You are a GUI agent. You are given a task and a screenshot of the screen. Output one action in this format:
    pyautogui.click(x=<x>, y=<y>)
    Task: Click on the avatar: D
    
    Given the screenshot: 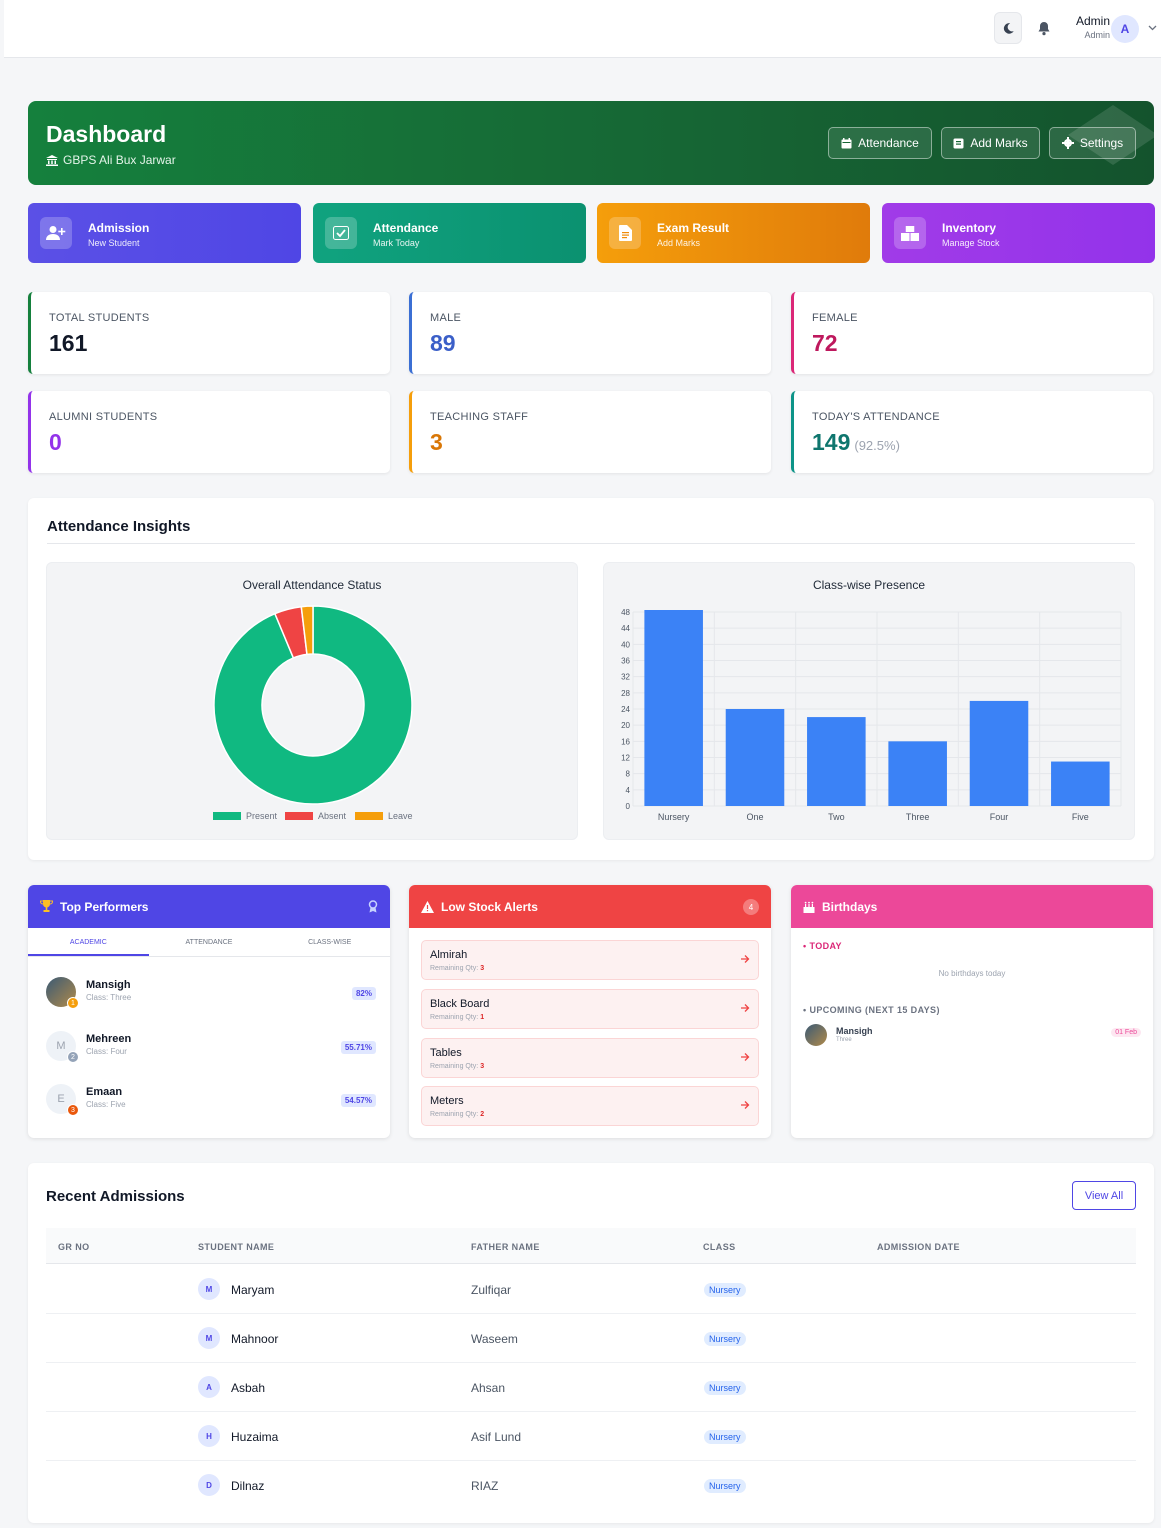 What is the action you would take?
    pyautogui.click(x=209, y=1485)
    